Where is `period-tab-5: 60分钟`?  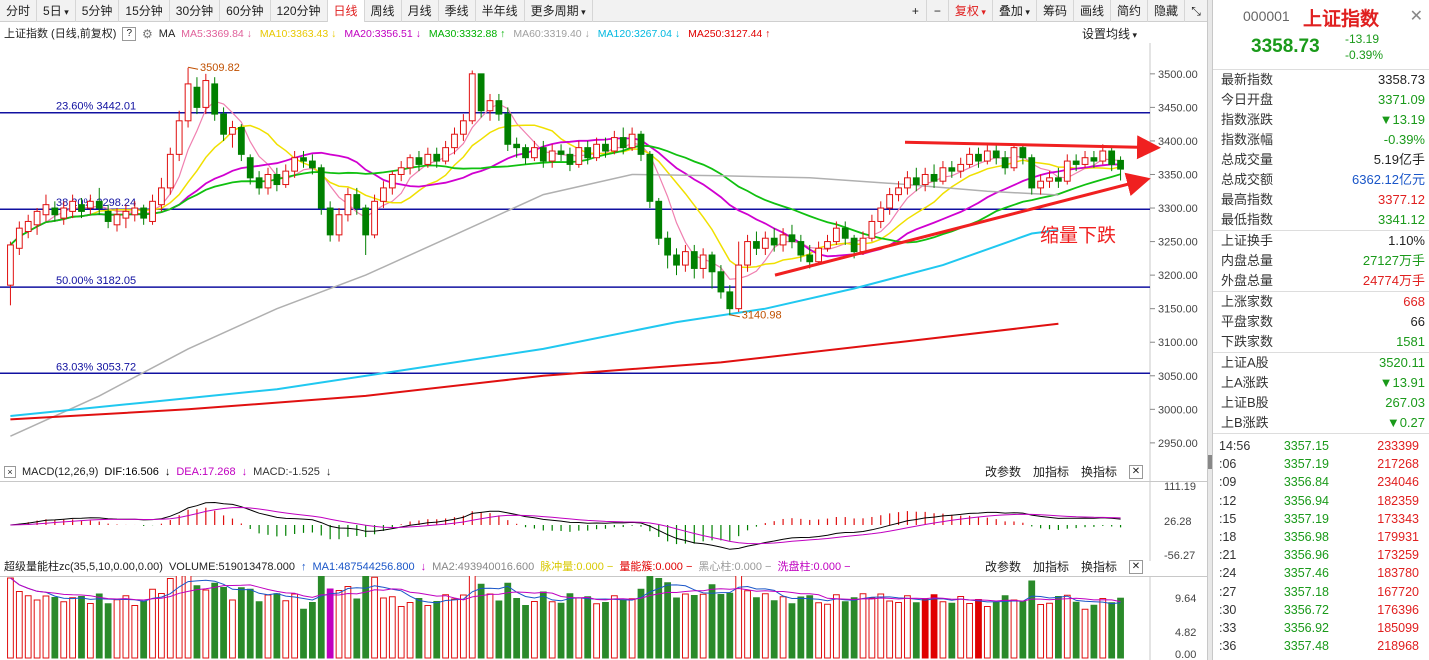
period-tab-5: 60分钟 is located at coordinates (245, 11).